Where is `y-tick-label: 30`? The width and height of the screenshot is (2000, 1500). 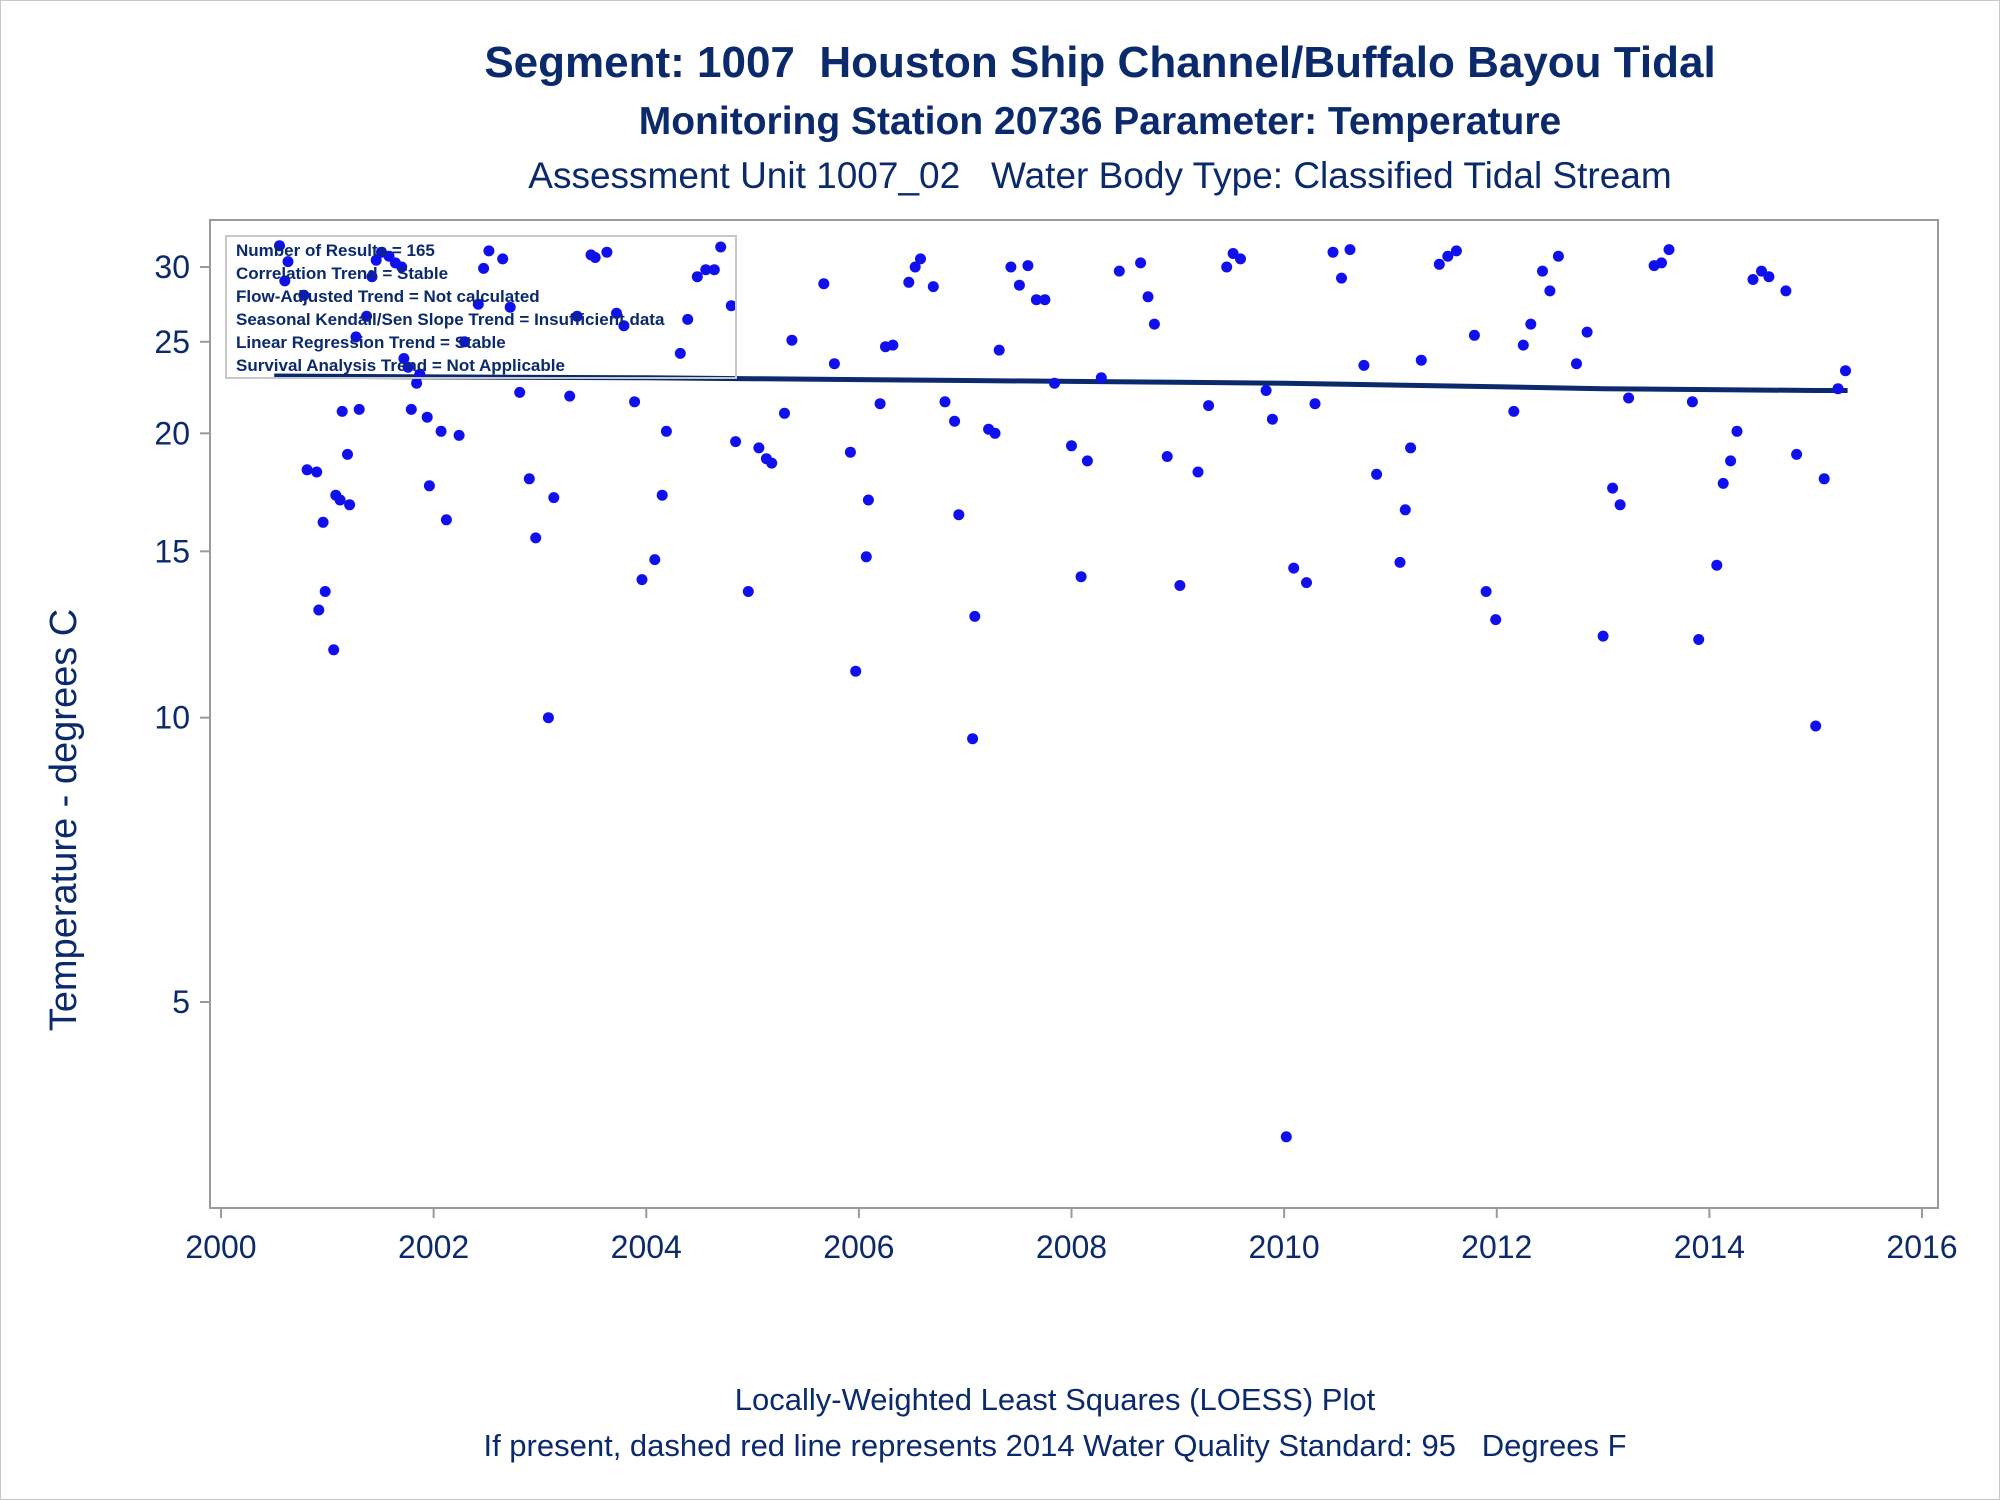
y-tick-label: 30 is located at coordinates (172, 267).